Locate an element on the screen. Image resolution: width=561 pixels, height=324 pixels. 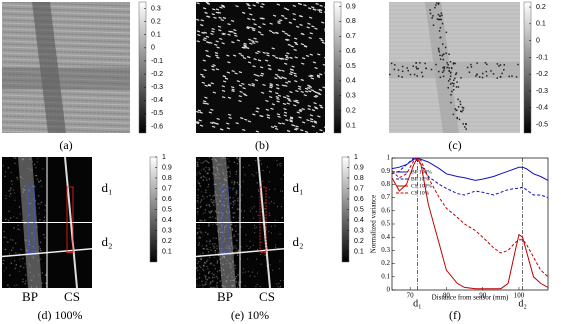
colorbar-tick-label: 0.8 is located at coordinates (359, 178).